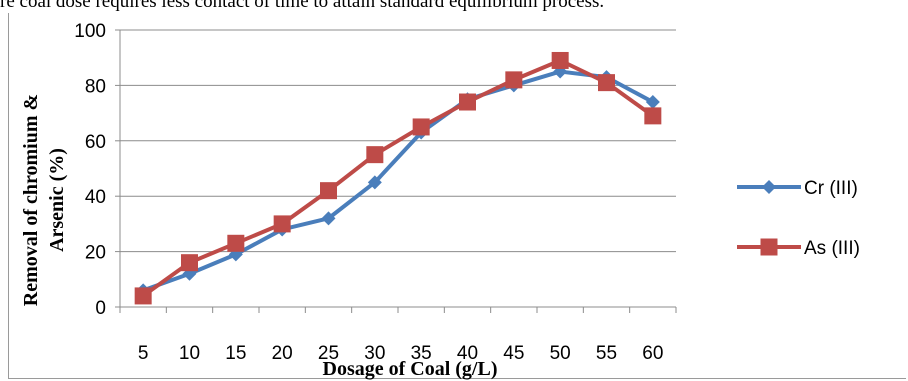  What do you see at coordinates (832, 248) in the screenshot?
I see `legend-label: As (III)` at bounding box center [832, 248].